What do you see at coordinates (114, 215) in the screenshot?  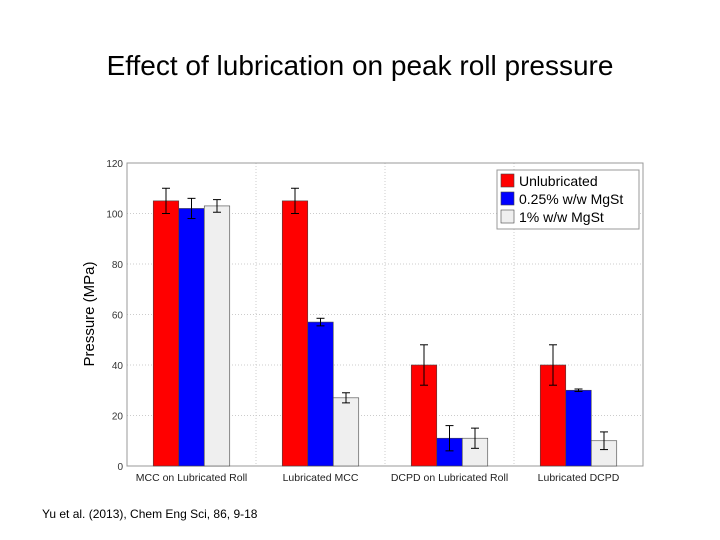 I see `y-tick-label: 100` at bounding box center [114, 215].